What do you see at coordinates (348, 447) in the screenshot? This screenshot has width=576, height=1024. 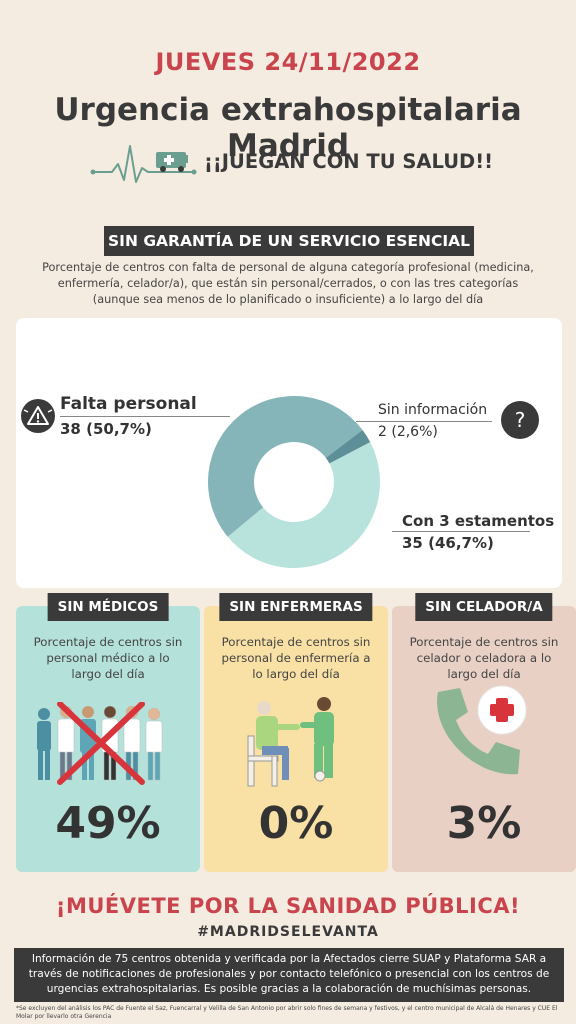 I see `donut-slice-sin-informaci-n` at bounding box center [348, 447].